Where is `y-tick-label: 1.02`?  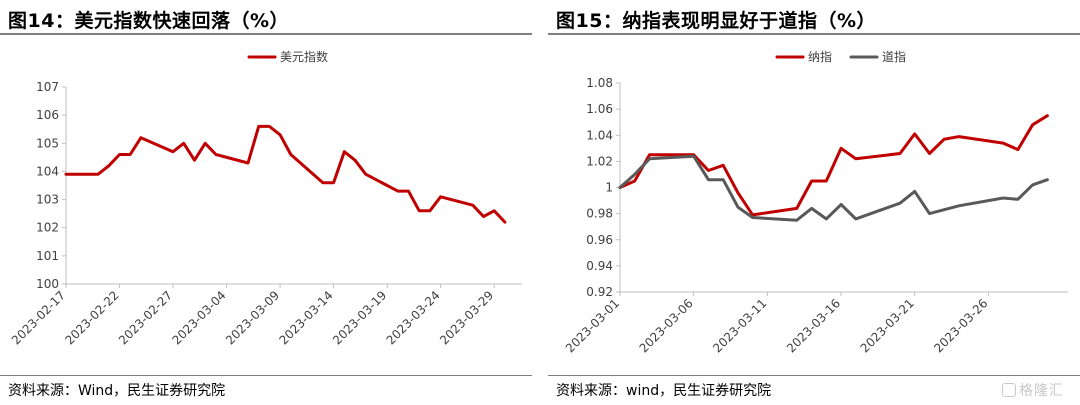 y-tick-label: 1.02 is located at coordinates (599, 161).